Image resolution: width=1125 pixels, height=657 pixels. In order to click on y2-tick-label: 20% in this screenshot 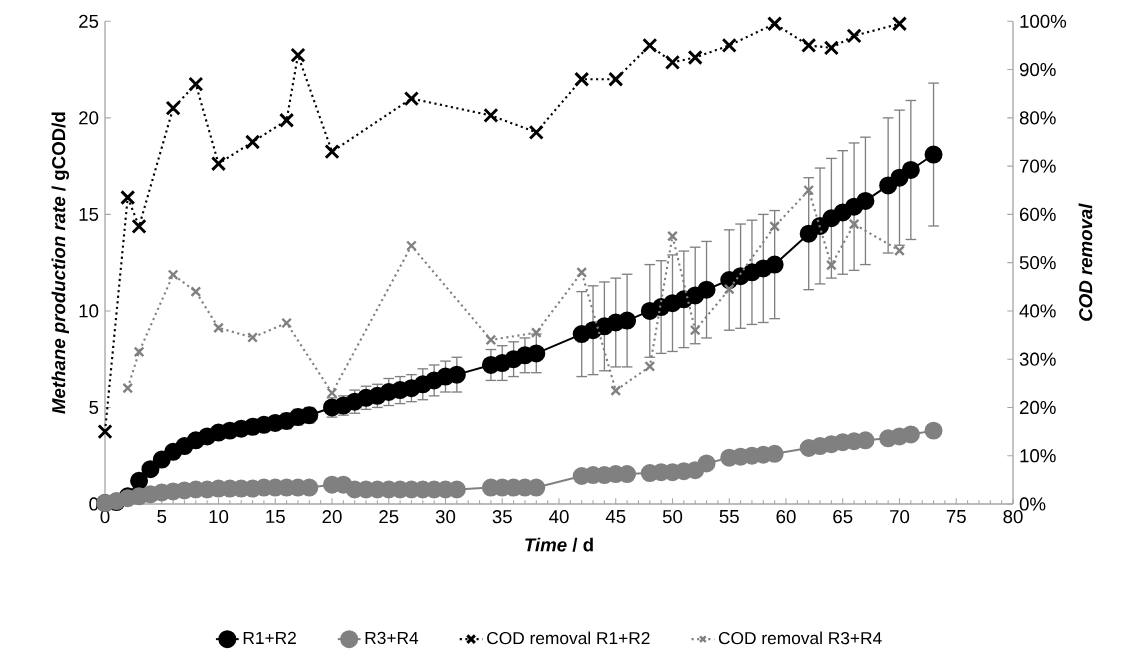, I will do `click(1037, 407)`.